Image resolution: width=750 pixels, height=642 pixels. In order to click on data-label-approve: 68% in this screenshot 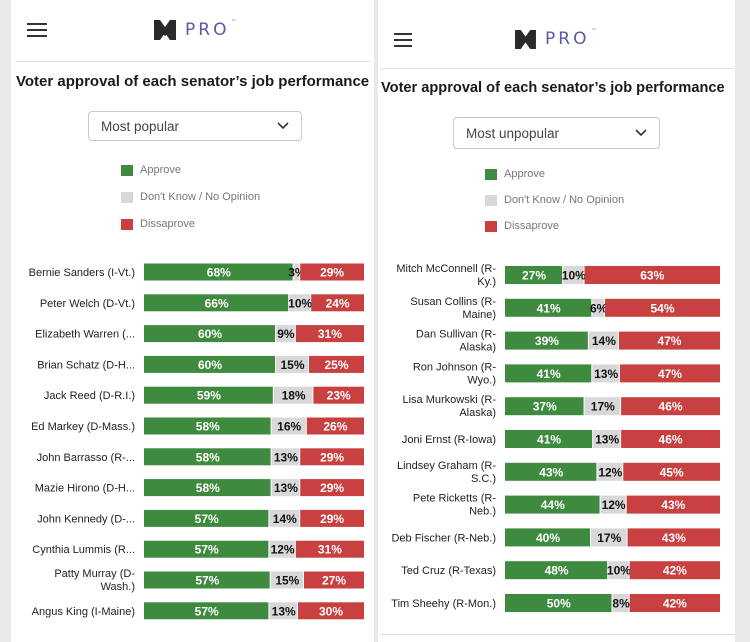, I will do `click(219, 273)`.